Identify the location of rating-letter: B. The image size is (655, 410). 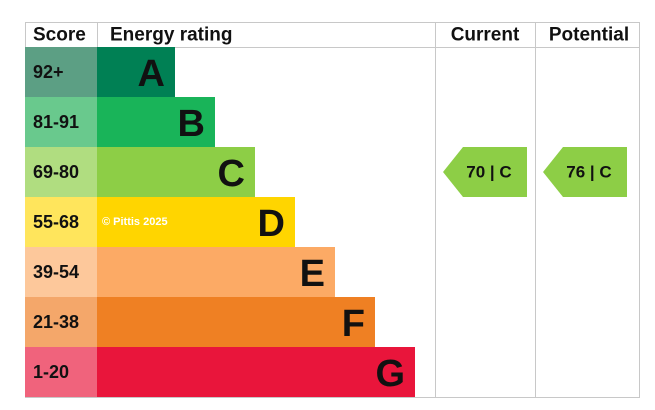
(191, 124).